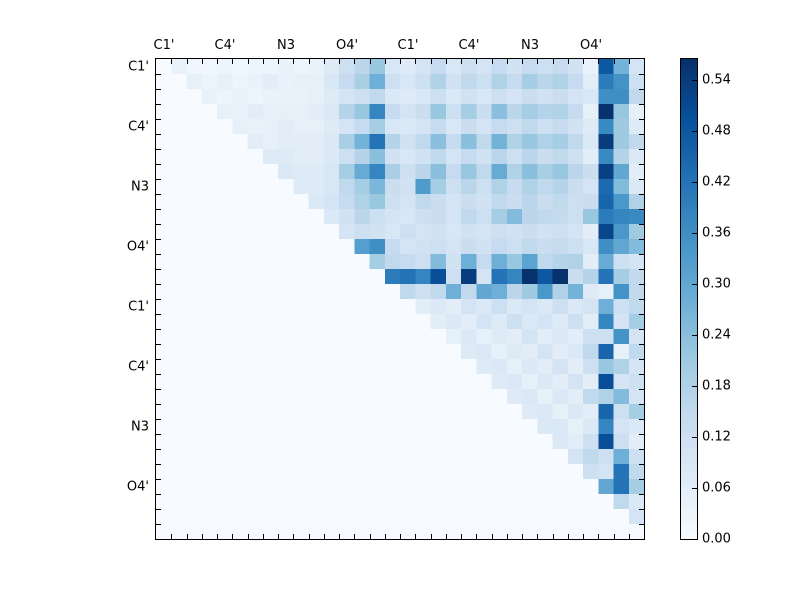 The image size is (800, 600). What do you see at coordinates (716, 233) in the screenshot?
I see `colorbar-tick-label: 0.36` at bounding box center [716, 233].